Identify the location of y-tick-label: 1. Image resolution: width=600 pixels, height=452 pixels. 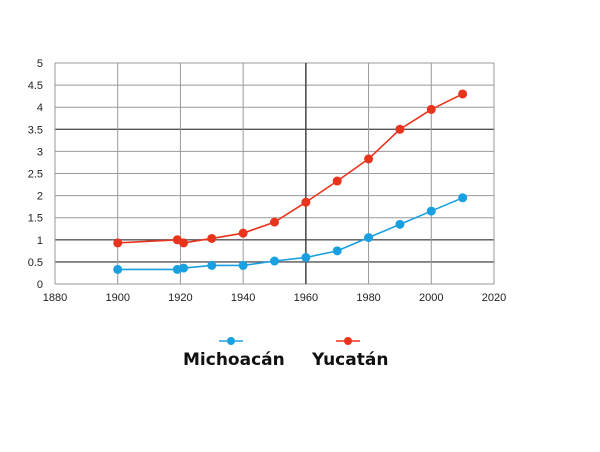
(40, 241).